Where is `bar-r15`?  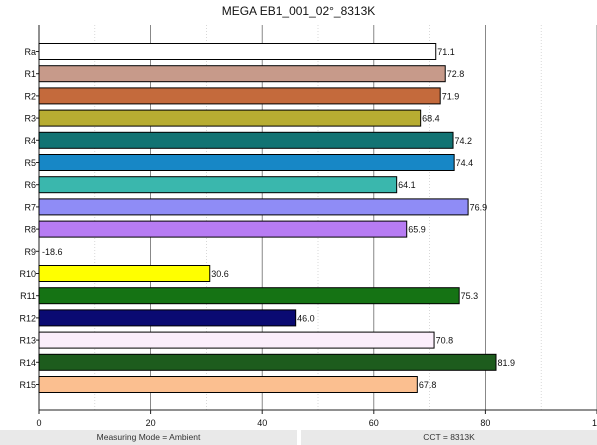
bar-r15 is located at coordinates (228, 384).